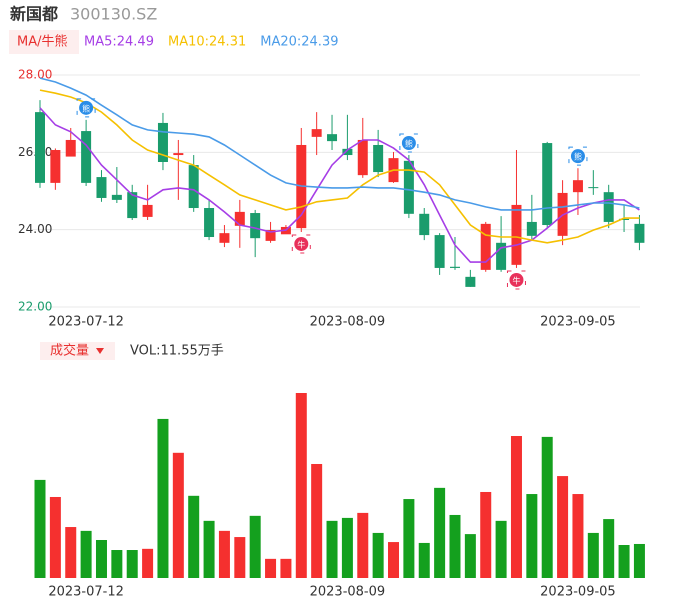 This screenshot has height=606, width=686. Describe the element at coordinates (299, 42) in the screenshot. I see `legend-entry: MA20:24.39` at that location.